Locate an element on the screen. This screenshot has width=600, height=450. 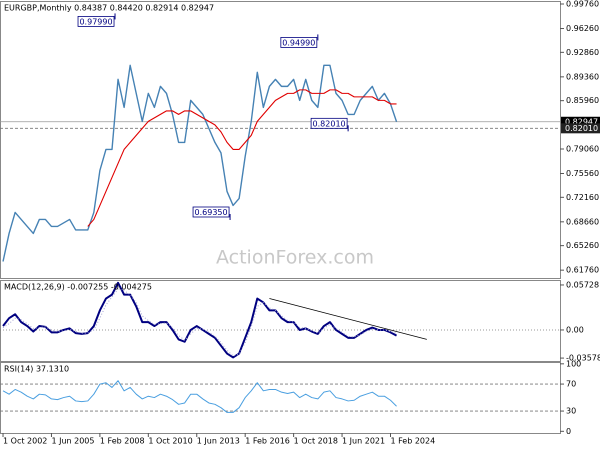
y-tick-label: 0.00 is located at coordinates (575, 329).